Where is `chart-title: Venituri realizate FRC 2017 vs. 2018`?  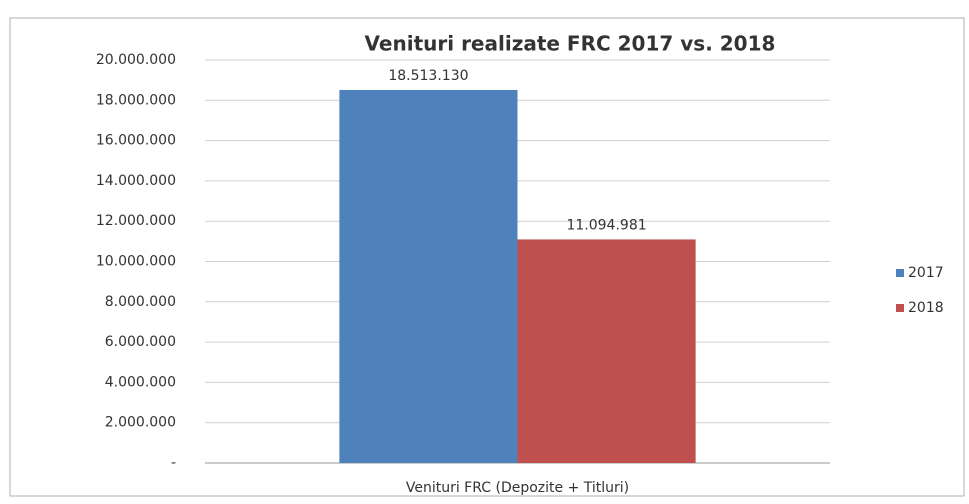
chart-title: Venituri realizate FRC 2017 vs. 2018 is located at coordinates (570, 44).